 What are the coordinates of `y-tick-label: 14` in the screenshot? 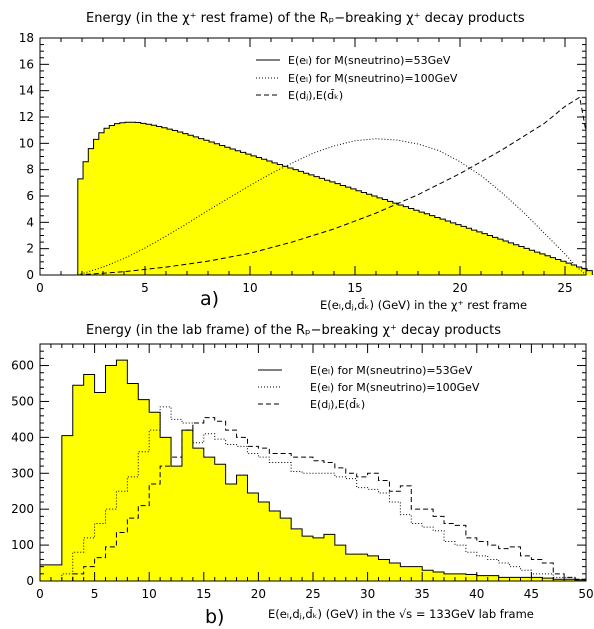 It's located at (26, 91).